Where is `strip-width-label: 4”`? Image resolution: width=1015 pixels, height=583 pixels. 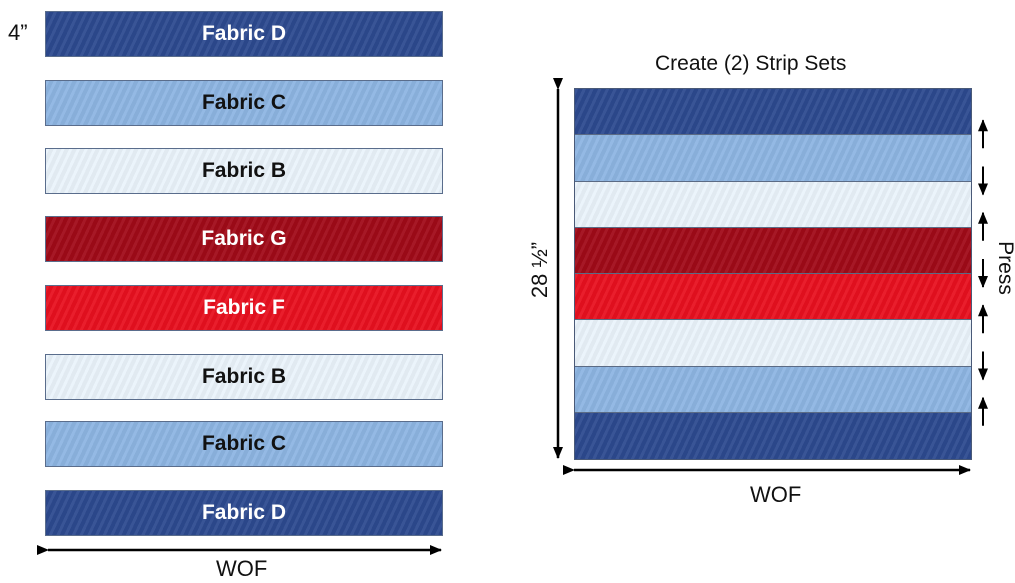 strip-width-label: 4” is located at coordinates (18, 32).